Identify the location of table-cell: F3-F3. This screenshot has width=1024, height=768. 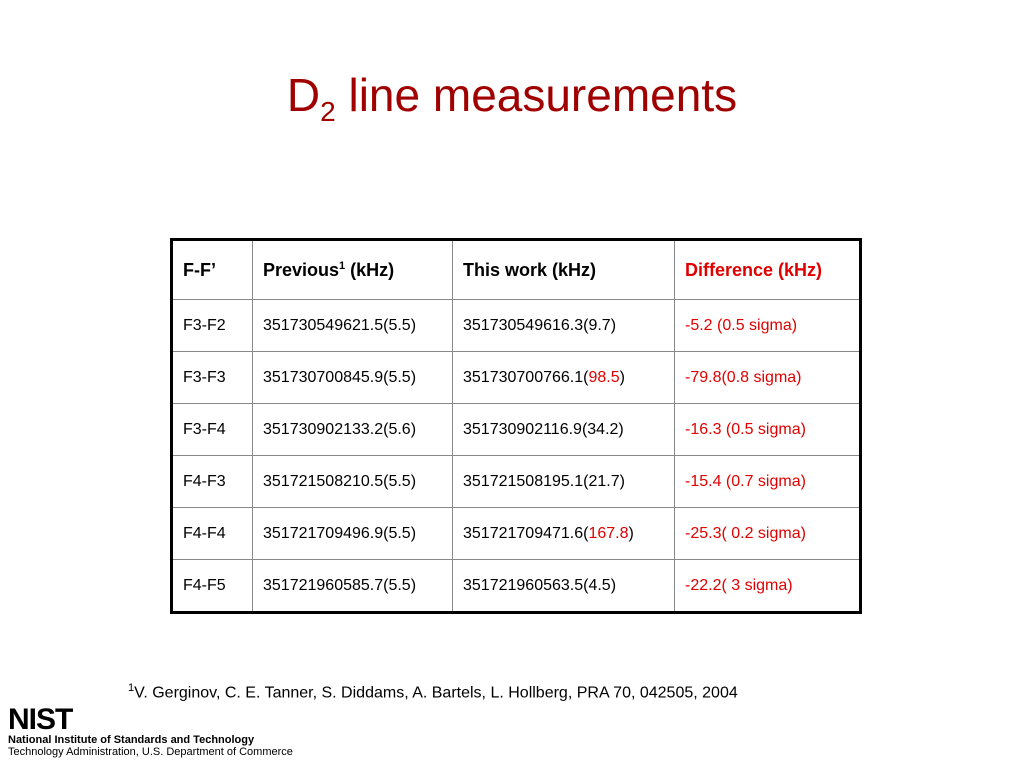
(212, 377).